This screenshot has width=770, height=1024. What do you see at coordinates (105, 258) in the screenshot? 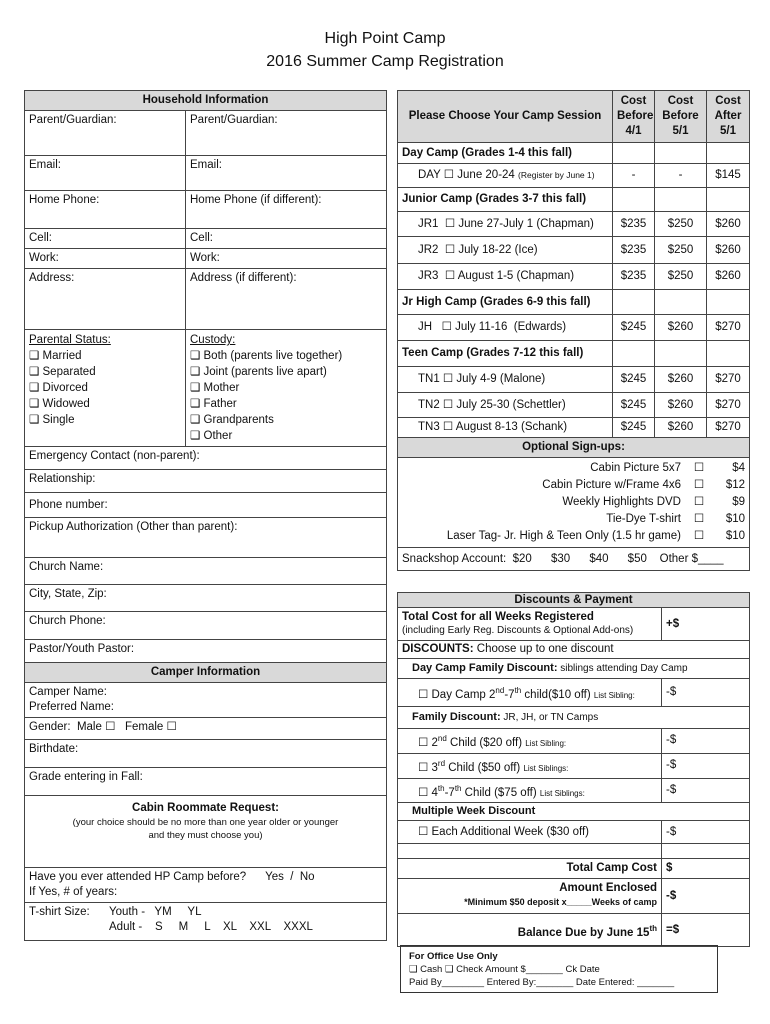
I see `work1-field: Work:` at bounding box center [105, 258].